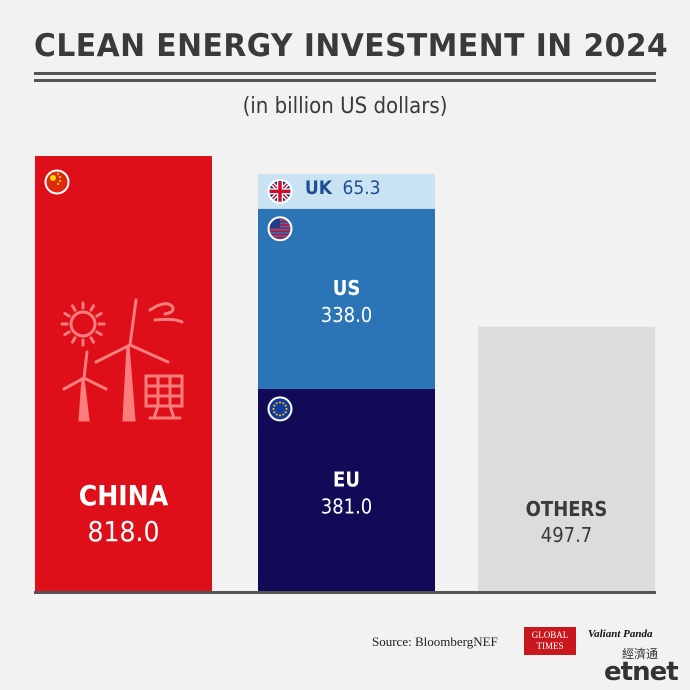  I want to click on flag-cross-red, so click(280, 191).